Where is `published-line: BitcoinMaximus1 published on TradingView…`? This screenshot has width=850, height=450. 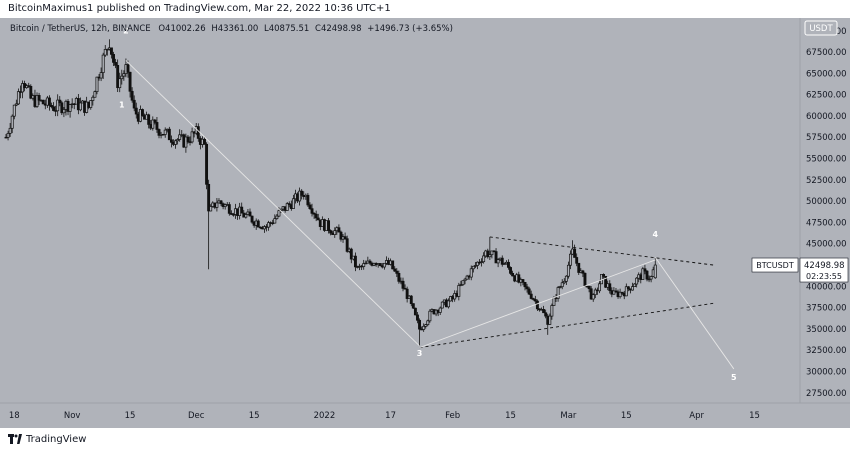
published-line: BitcoinMaximus1 published on TradingView… is located at coordinates (425, 9).